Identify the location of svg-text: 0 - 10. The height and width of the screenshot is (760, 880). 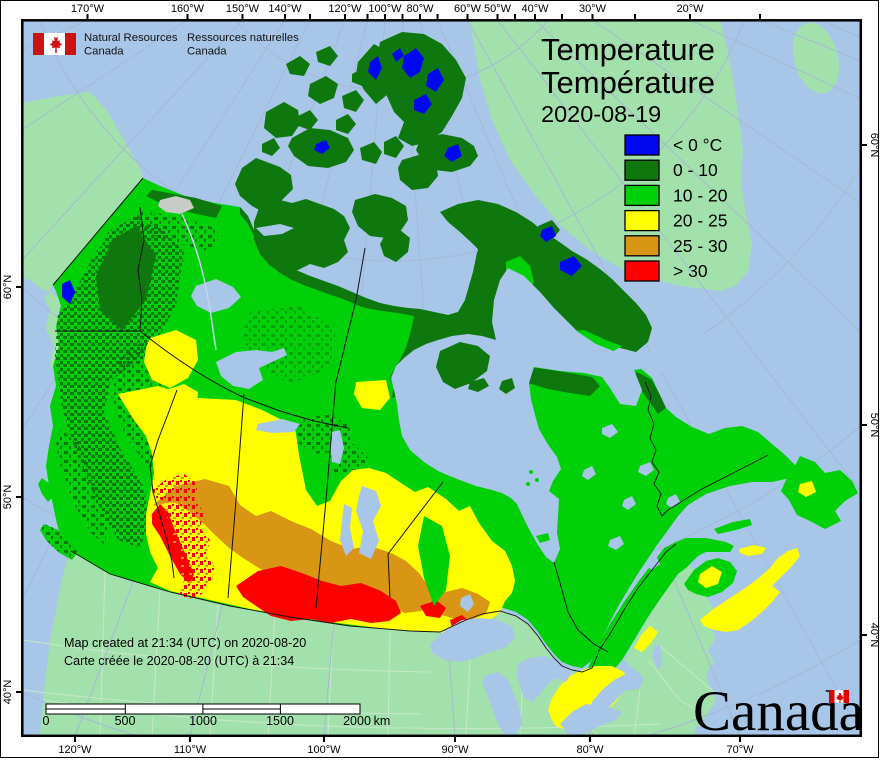
(695, 170).